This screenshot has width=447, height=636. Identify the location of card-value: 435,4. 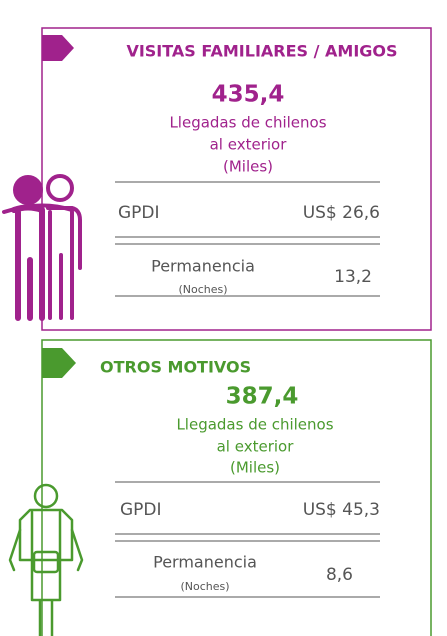
(248, 95).